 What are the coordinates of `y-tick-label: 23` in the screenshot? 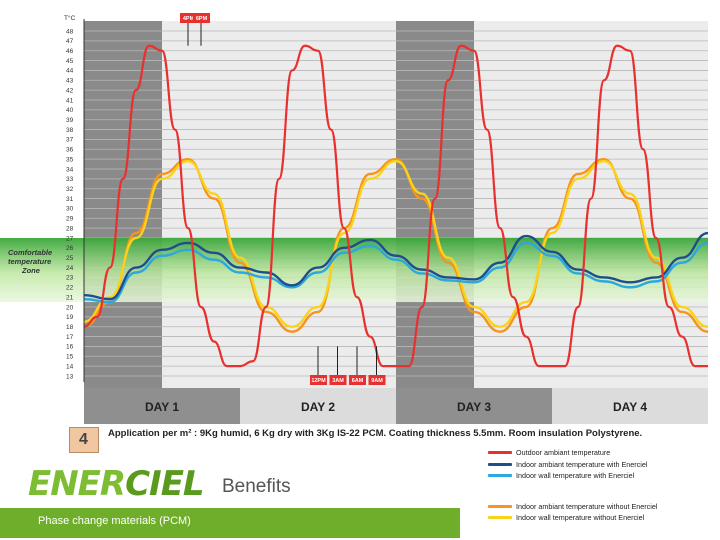 It's located at (70, 278).